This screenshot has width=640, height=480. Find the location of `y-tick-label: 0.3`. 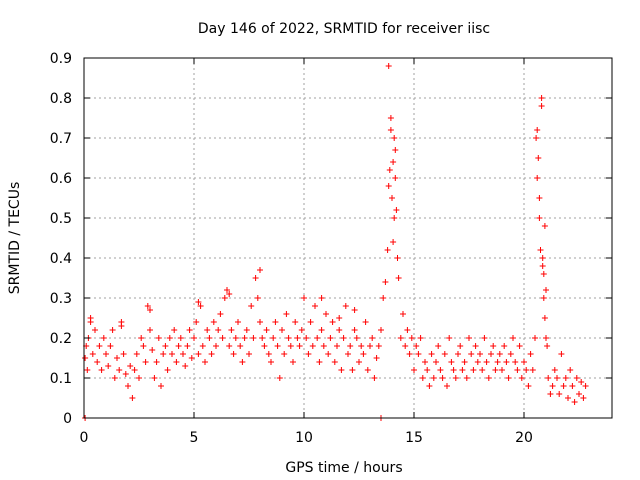

y-tick-label: 0.3 is located at coordinates (61, 299).